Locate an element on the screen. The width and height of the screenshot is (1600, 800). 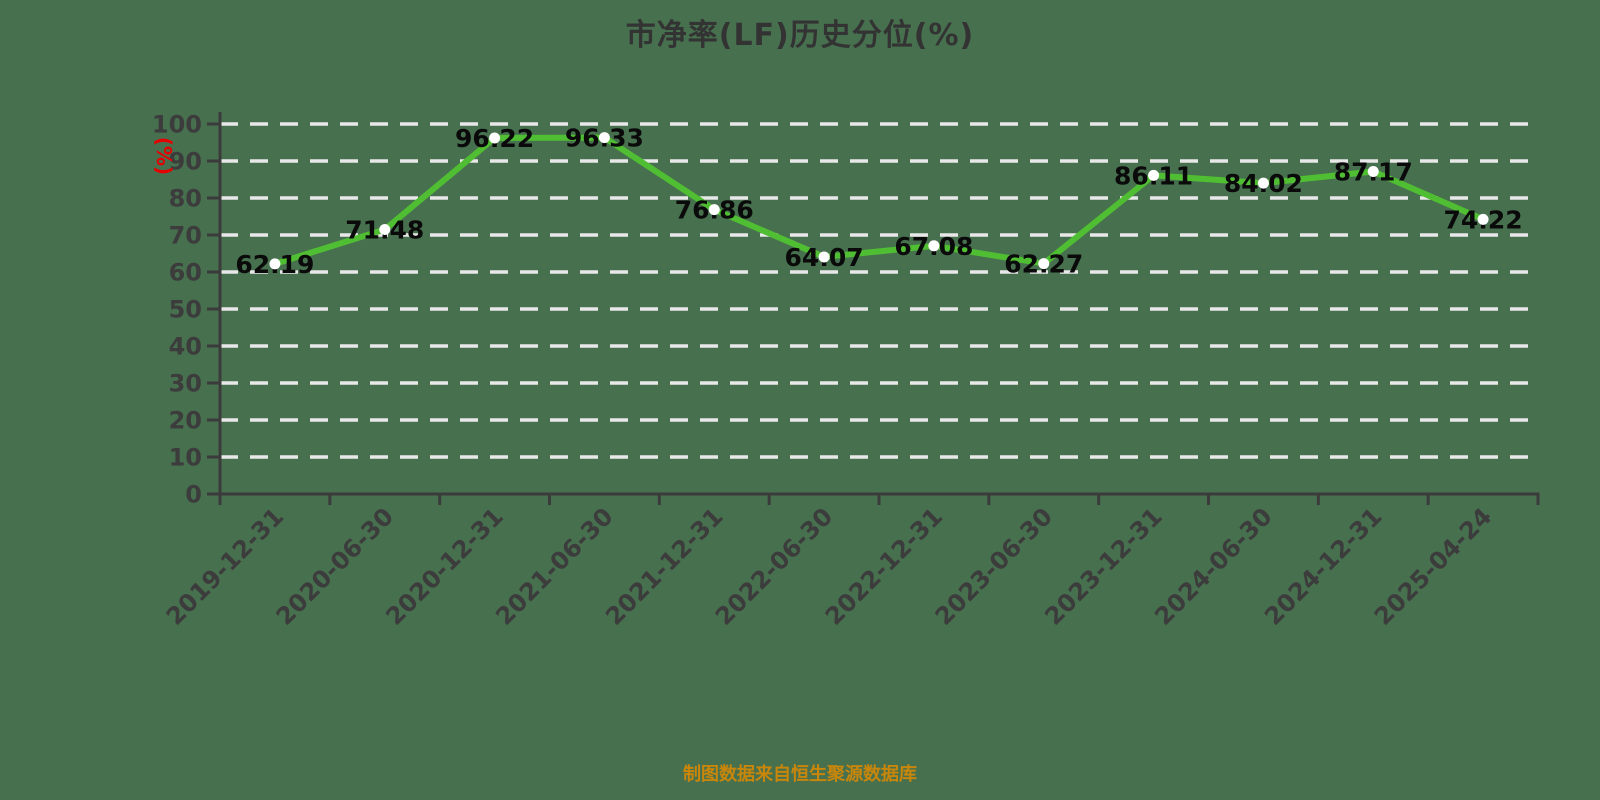
y-tick-label: 10 is located at coordinates (185, 458).